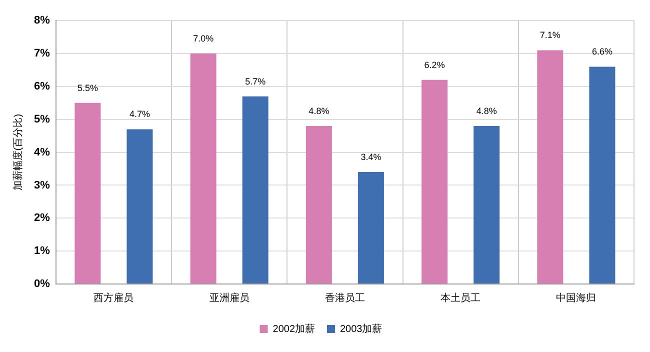 This screenshot has width=650, height=352. What do you see at coordinates (42, 20) in the screenshot?
I see `y-tick-label: 8%` at bounding box center [42, 20].